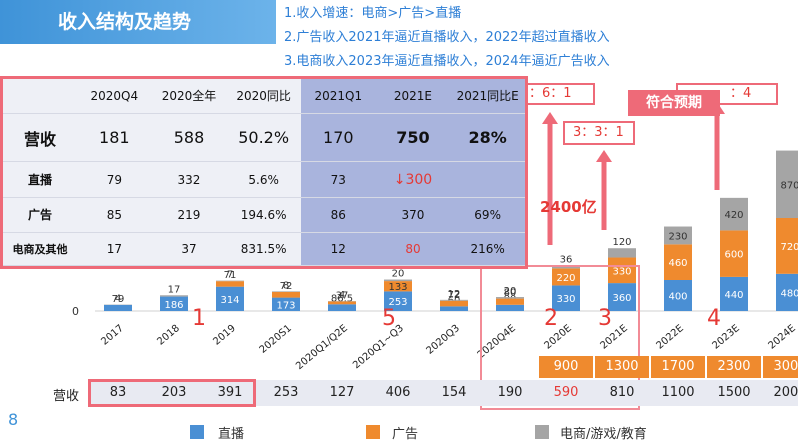  I want to click on revenue-cell: 2000, so click(780, 392).